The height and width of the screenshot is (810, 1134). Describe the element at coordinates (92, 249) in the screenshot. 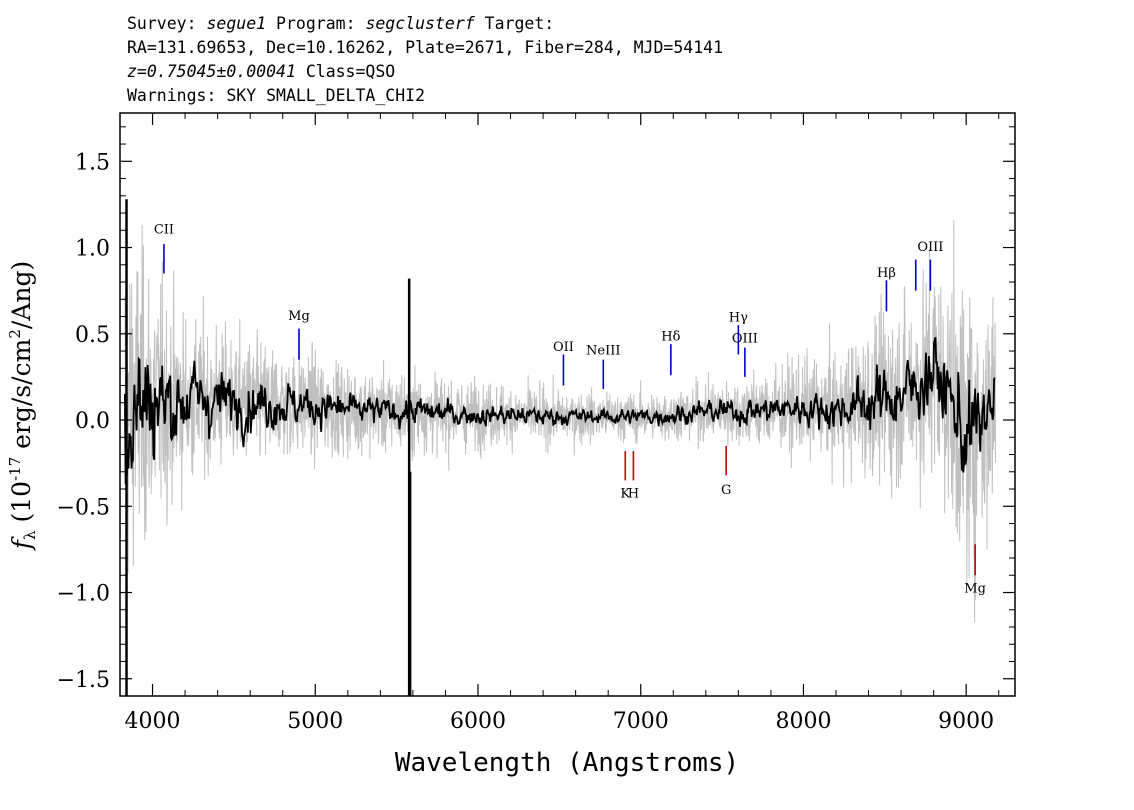

I see `y-tick-label: 1.0` at that location.